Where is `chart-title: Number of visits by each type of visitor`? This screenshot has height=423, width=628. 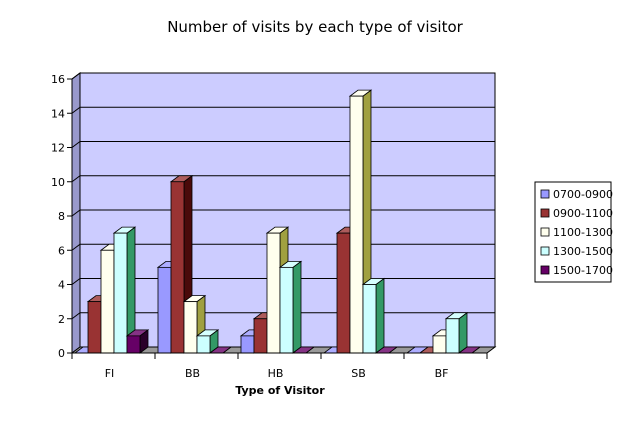 chart-title: Number of visits by each type of visitor is located at coordinates (315, 27).